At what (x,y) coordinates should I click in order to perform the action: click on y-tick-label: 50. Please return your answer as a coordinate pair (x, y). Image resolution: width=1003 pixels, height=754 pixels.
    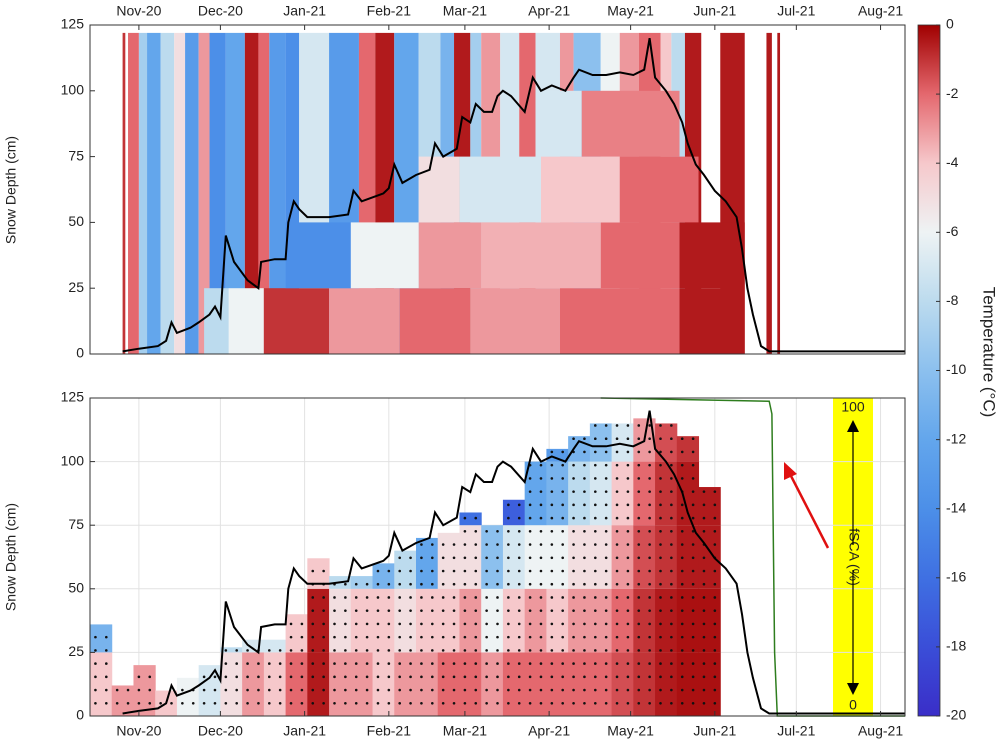
    Looking at the image, I should click on (76, 221).